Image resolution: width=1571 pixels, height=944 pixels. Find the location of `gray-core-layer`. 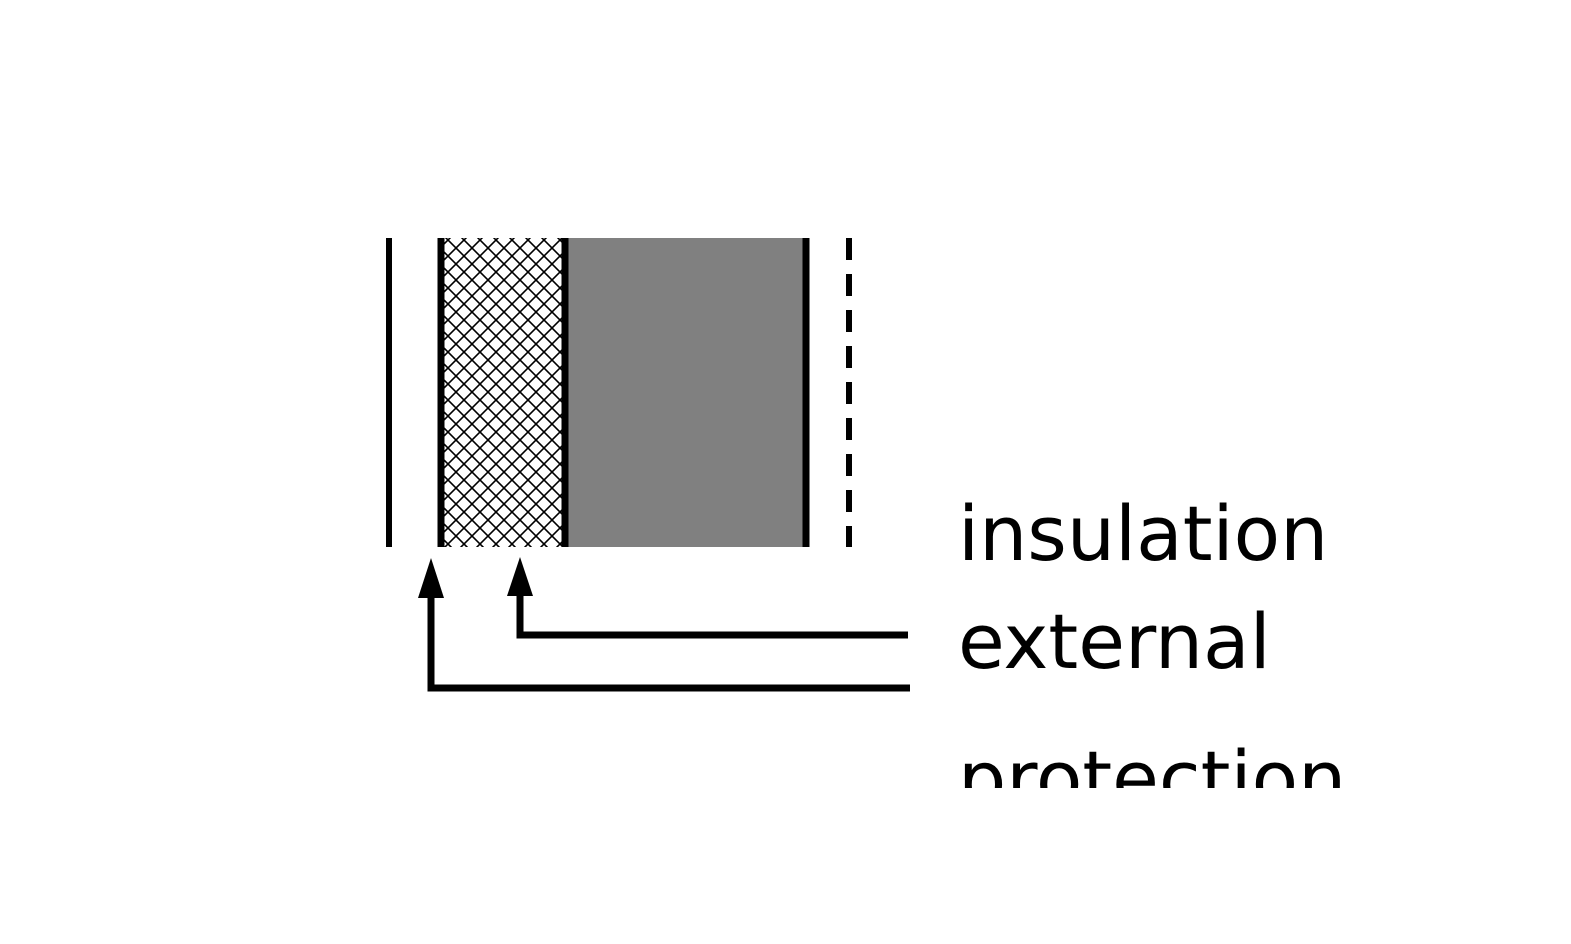

gray-core-layer is located at coordinates (685, 392).